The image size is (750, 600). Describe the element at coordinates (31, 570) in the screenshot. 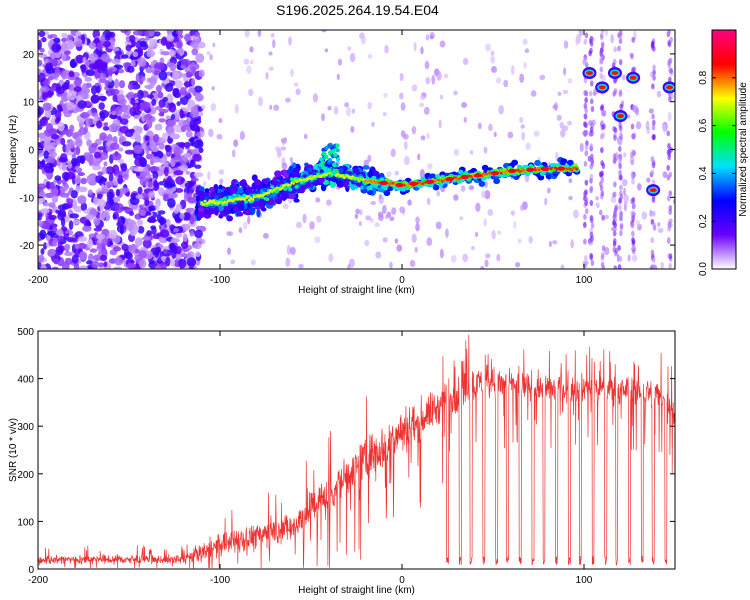

I see `y-tick-label: 0` at that location.